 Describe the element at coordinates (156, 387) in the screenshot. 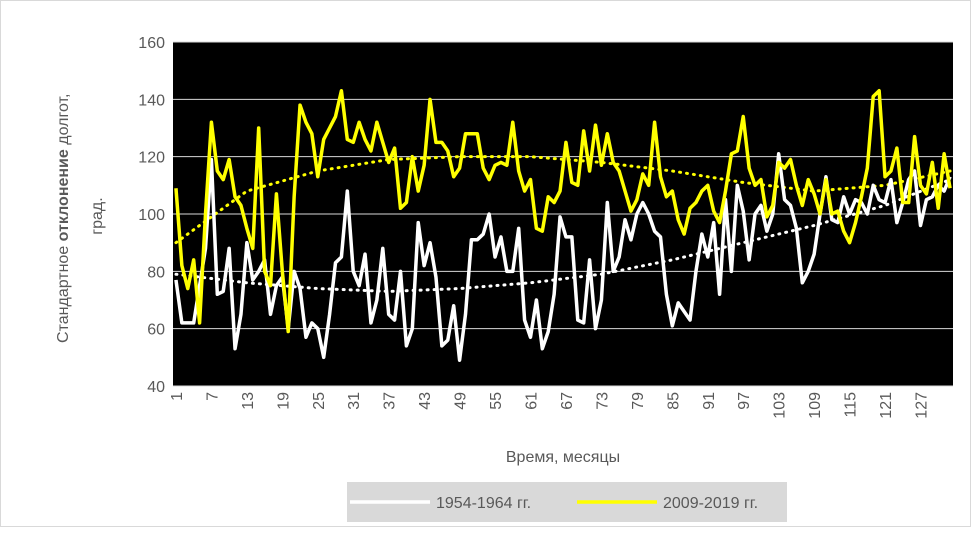

I see `y-tick-label: 40` at that location.